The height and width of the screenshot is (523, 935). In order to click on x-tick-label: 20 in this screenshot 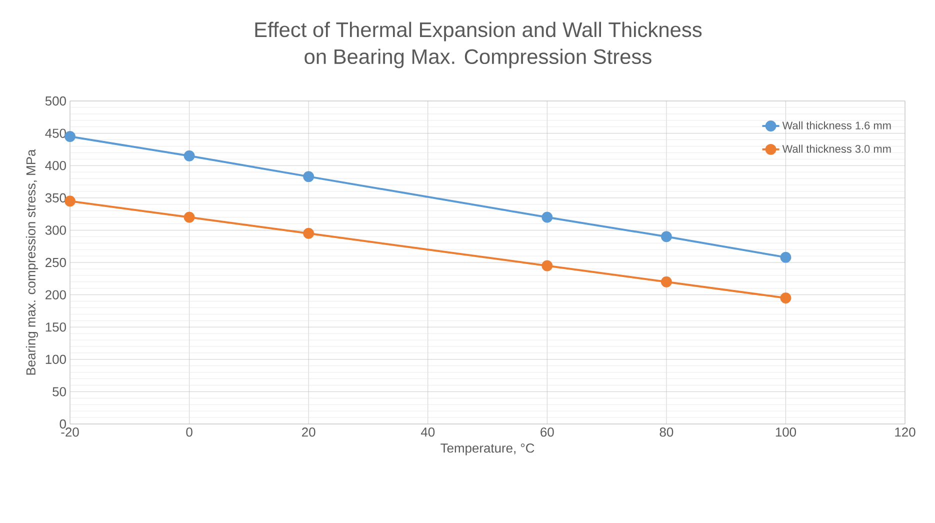, I will do `click(309, 432)`.